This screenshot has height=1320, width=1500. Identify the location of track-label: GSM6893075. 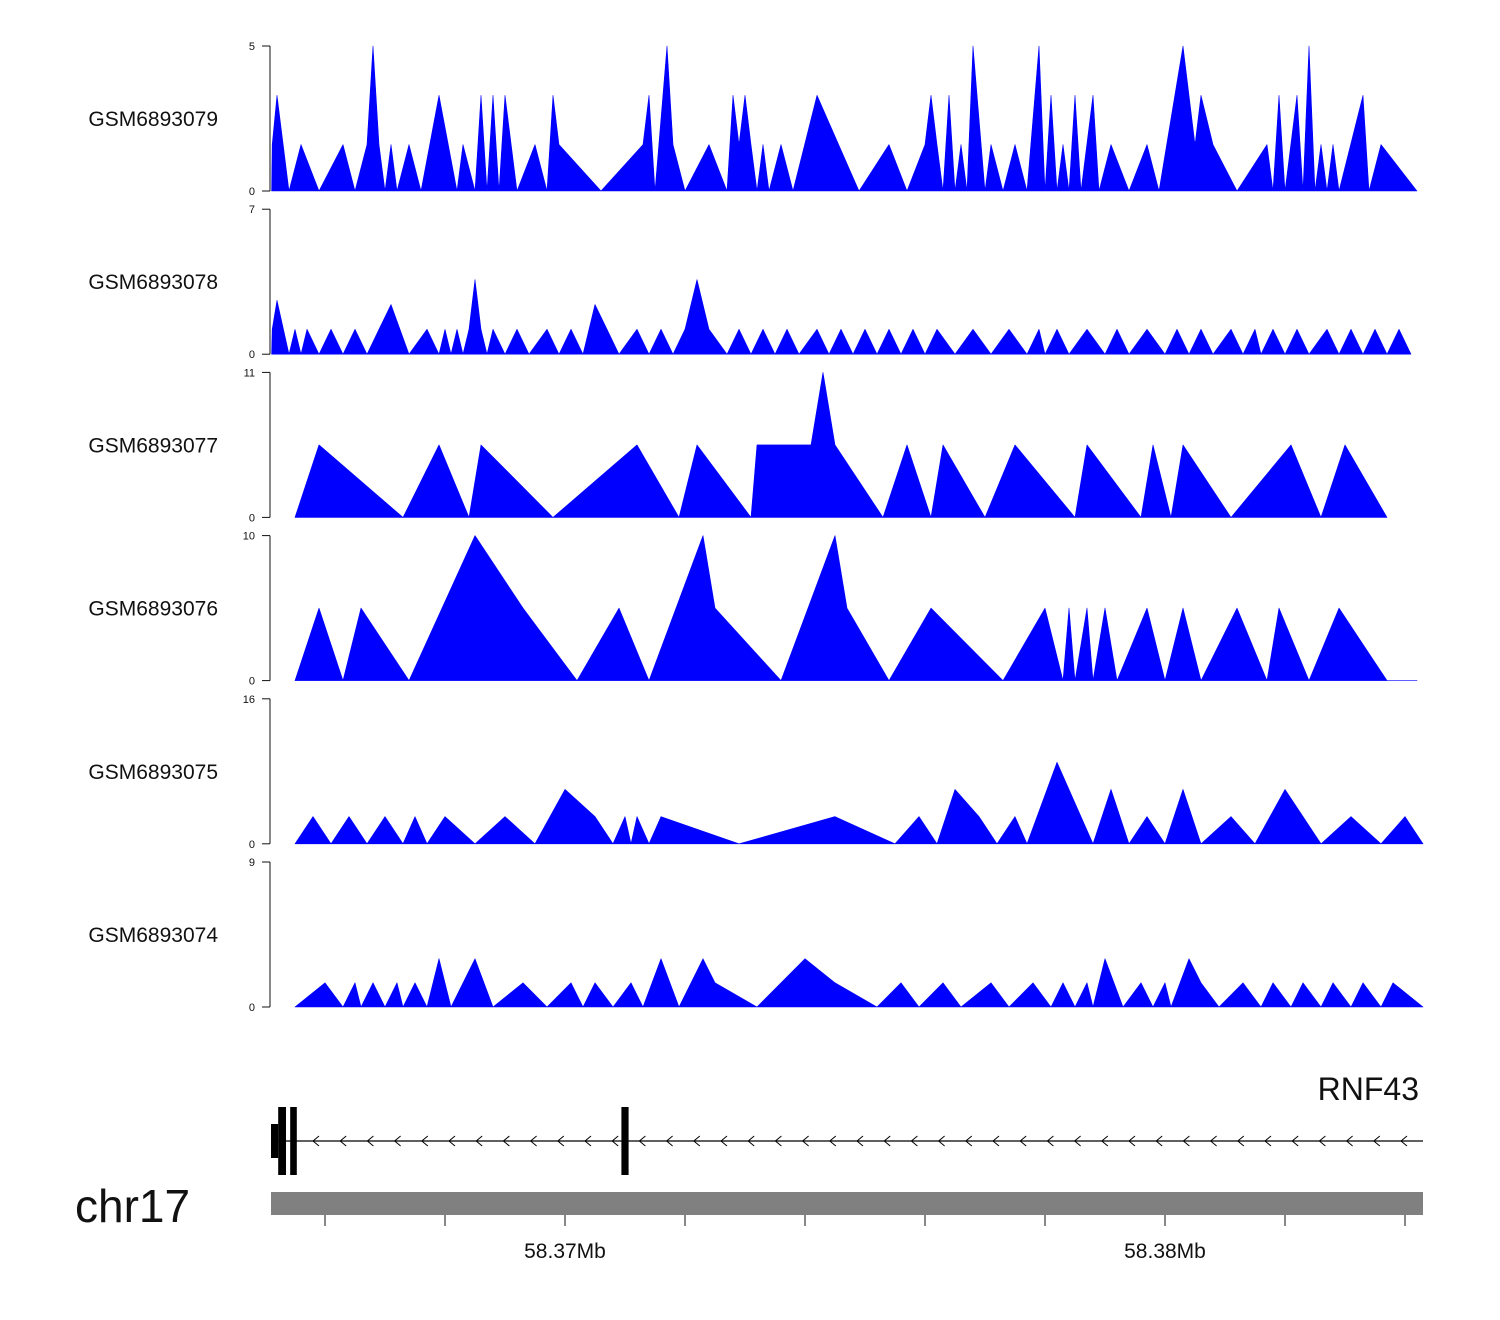
(153, 772).